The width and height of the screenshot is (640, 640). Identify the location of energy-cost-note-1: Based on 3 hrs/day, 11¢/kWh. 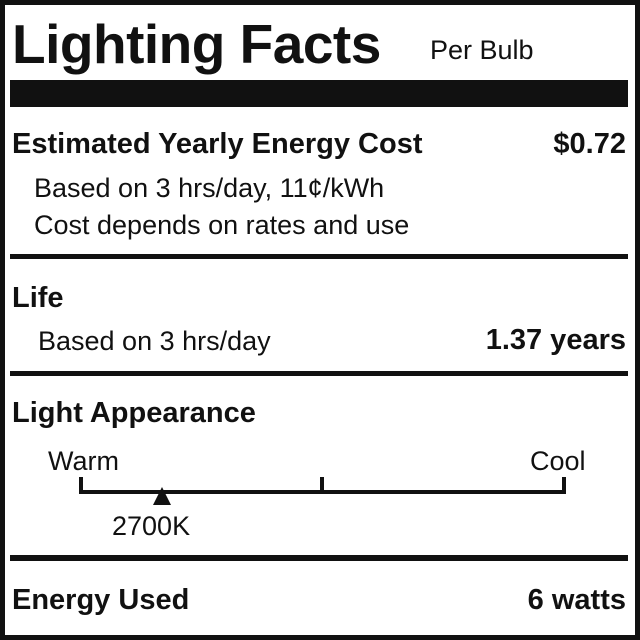
(209, 188).